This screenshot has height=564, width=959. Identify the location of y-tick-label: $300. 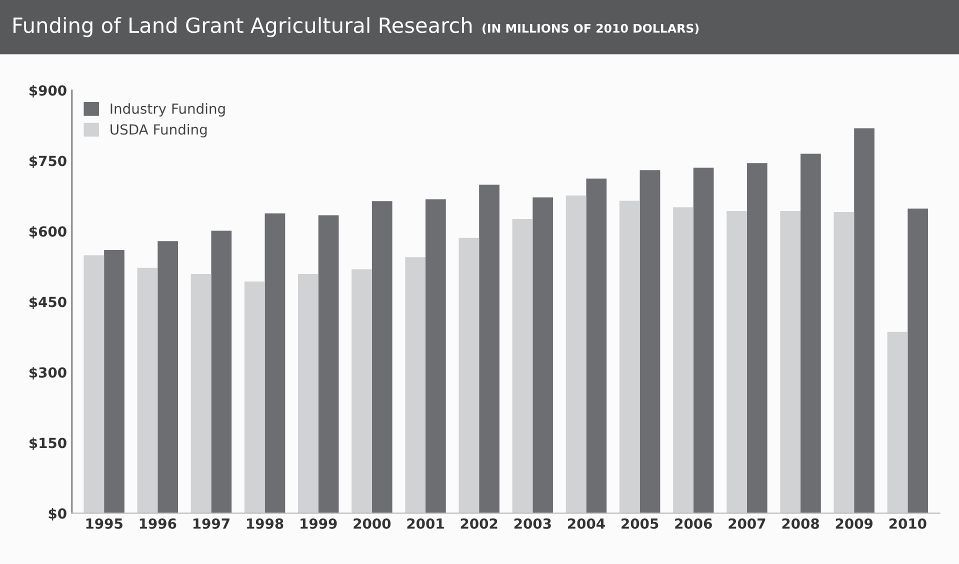
(47, 373).